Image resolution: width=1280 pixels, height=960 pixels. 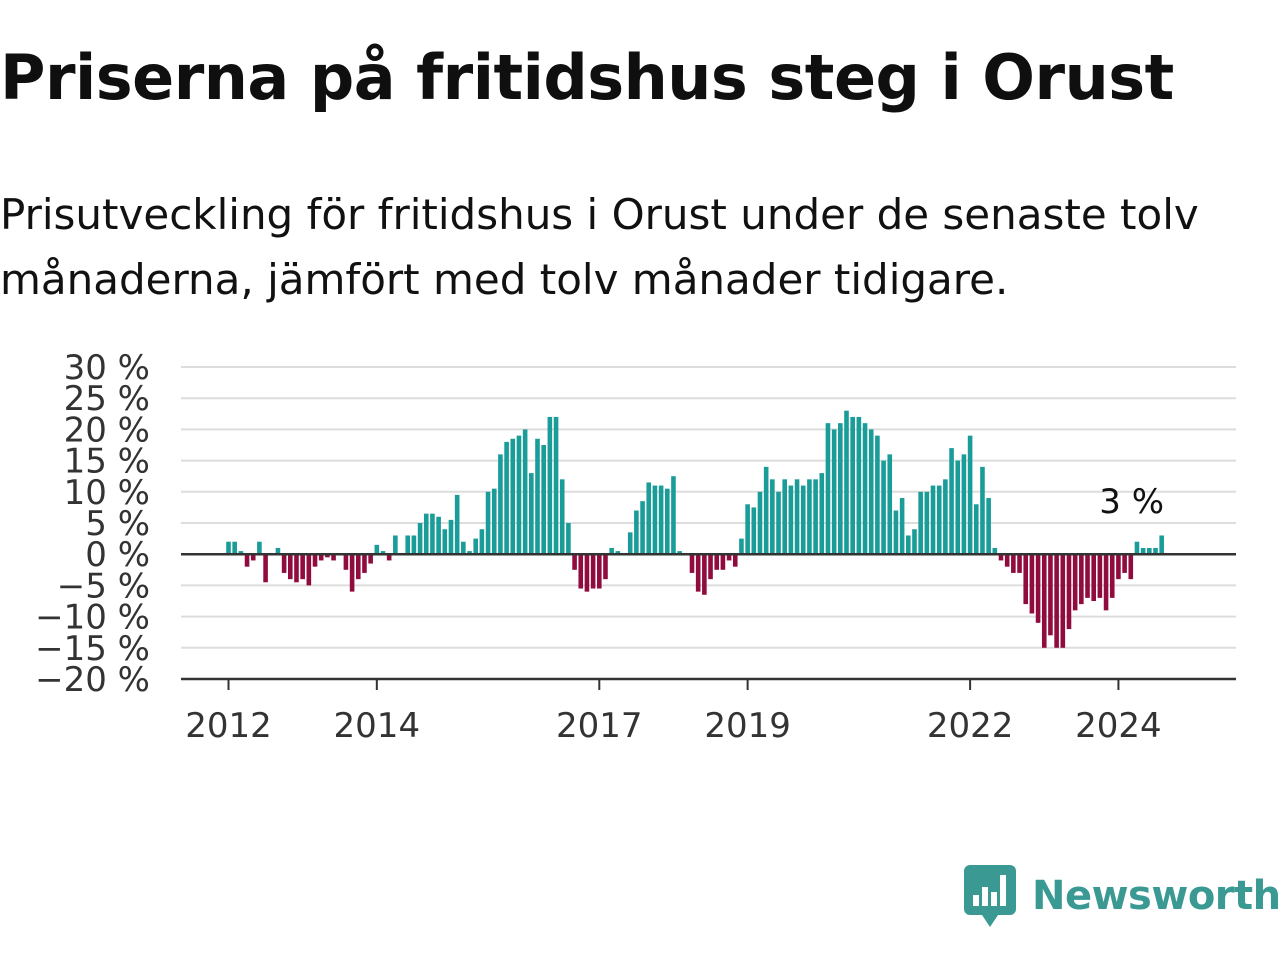 I want to click on newsworthy-logo-text: Newsworthy, so click(x=1156, y=896).